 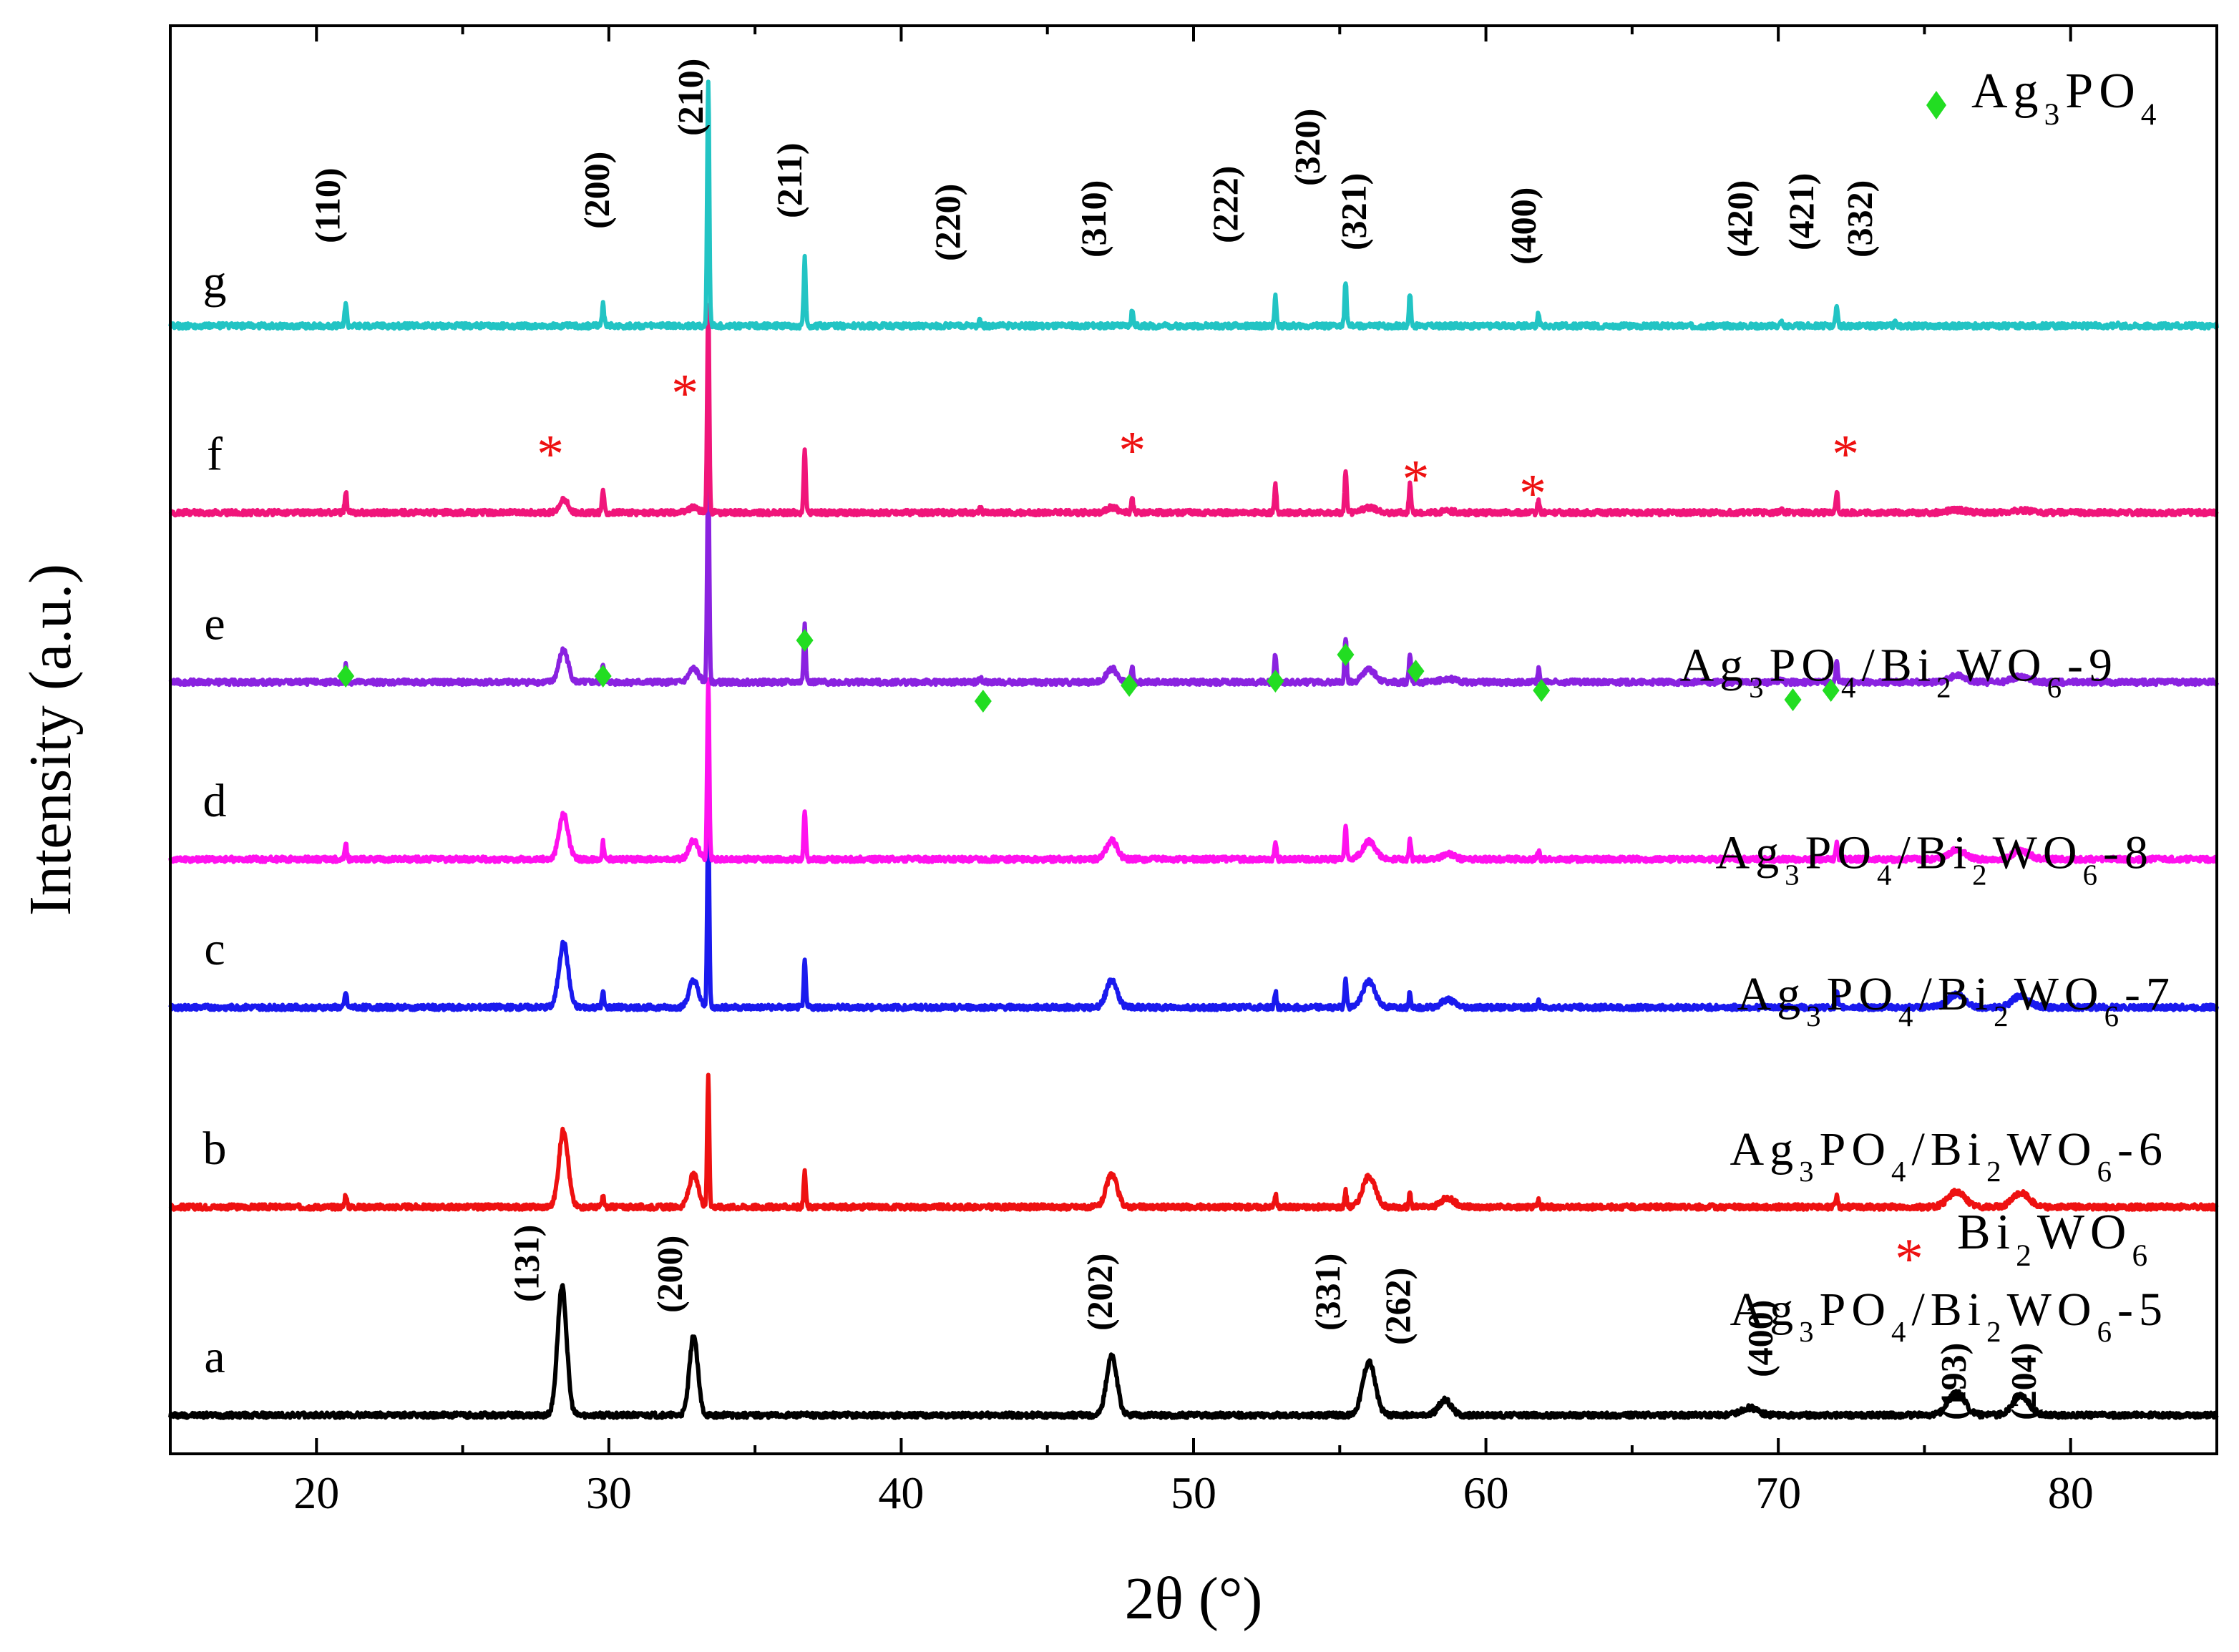 What do you see at coordinates (1740, 219) in the screenshot?
I see `hkl-ag3po4-10: (420)` at bounding box center [1740, 219].